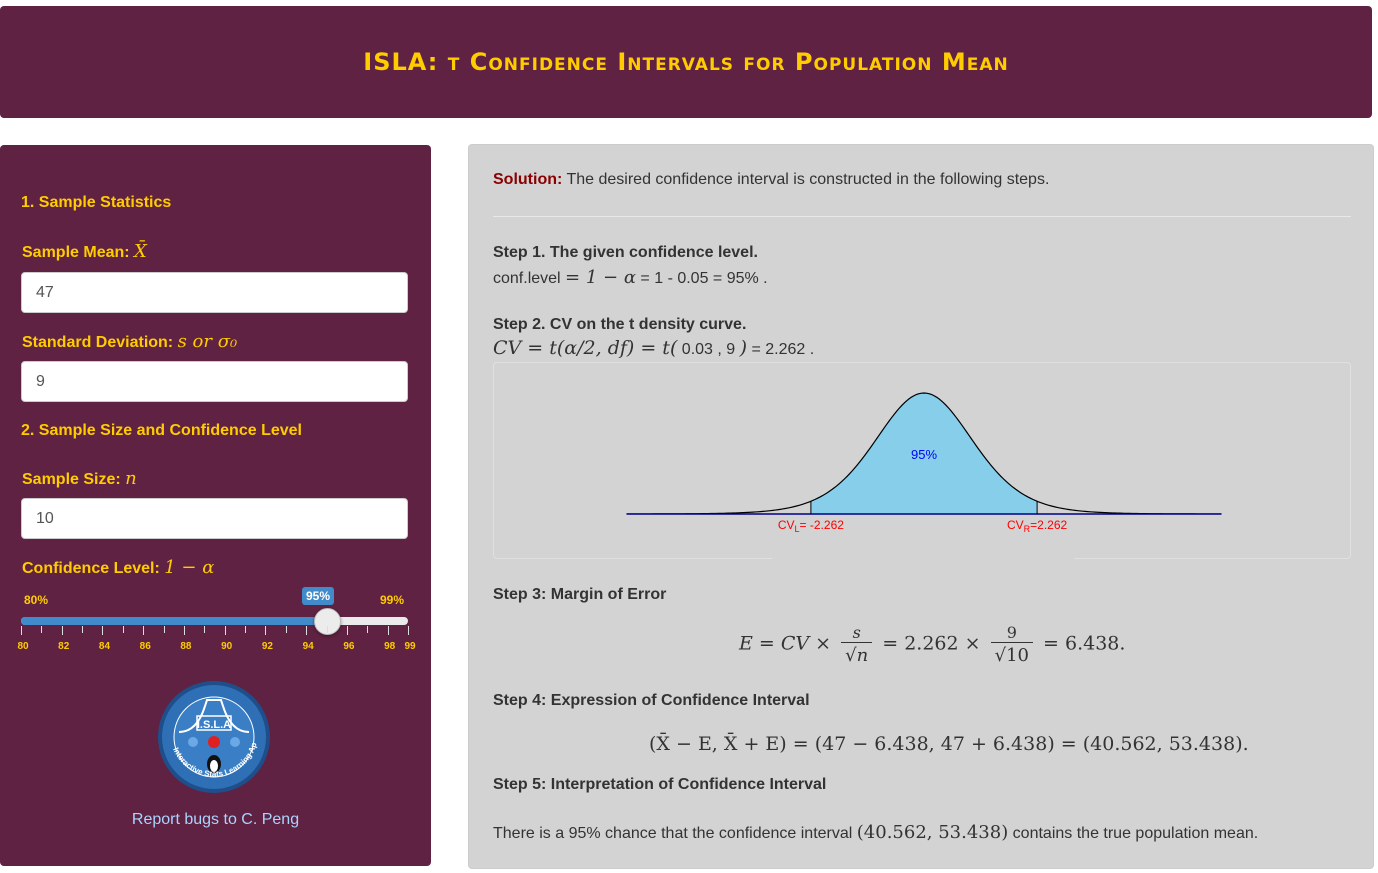 This screenshot has width=1378, height=873. Describe the element at coordinates (140, 251) in the screenshot. I see `xbar-symbol: X̄` at that location.